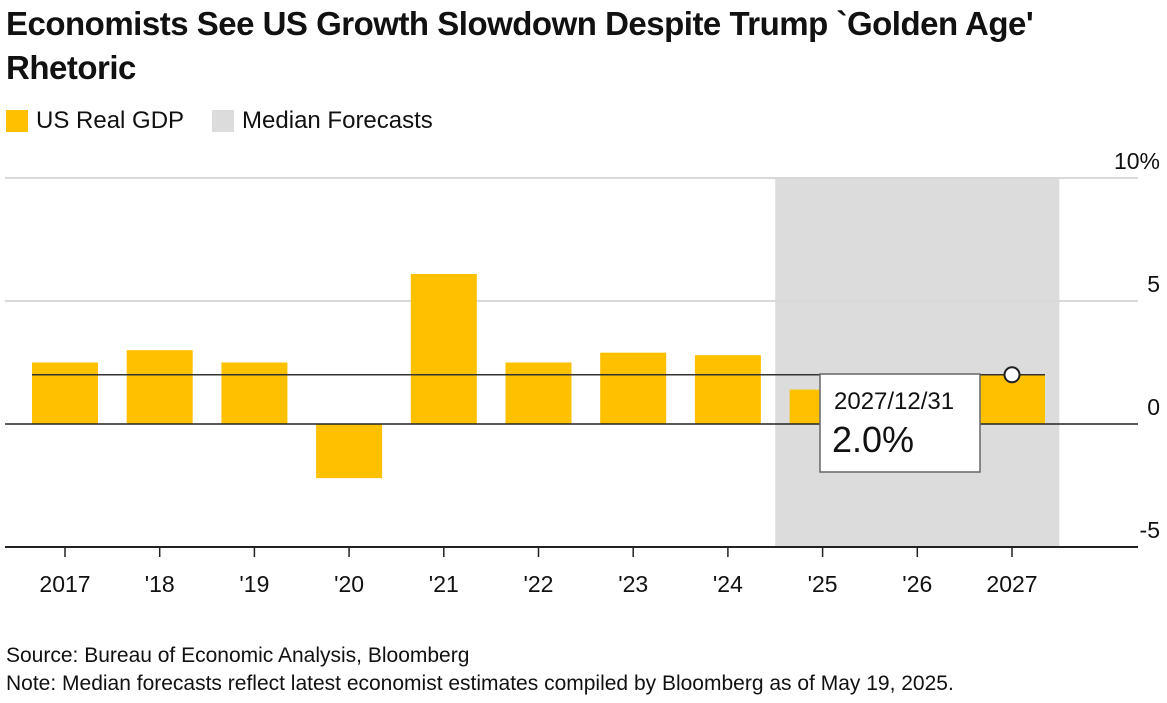  I want to click on legend-label-gdp: US Real GDP, so click(110, 120).